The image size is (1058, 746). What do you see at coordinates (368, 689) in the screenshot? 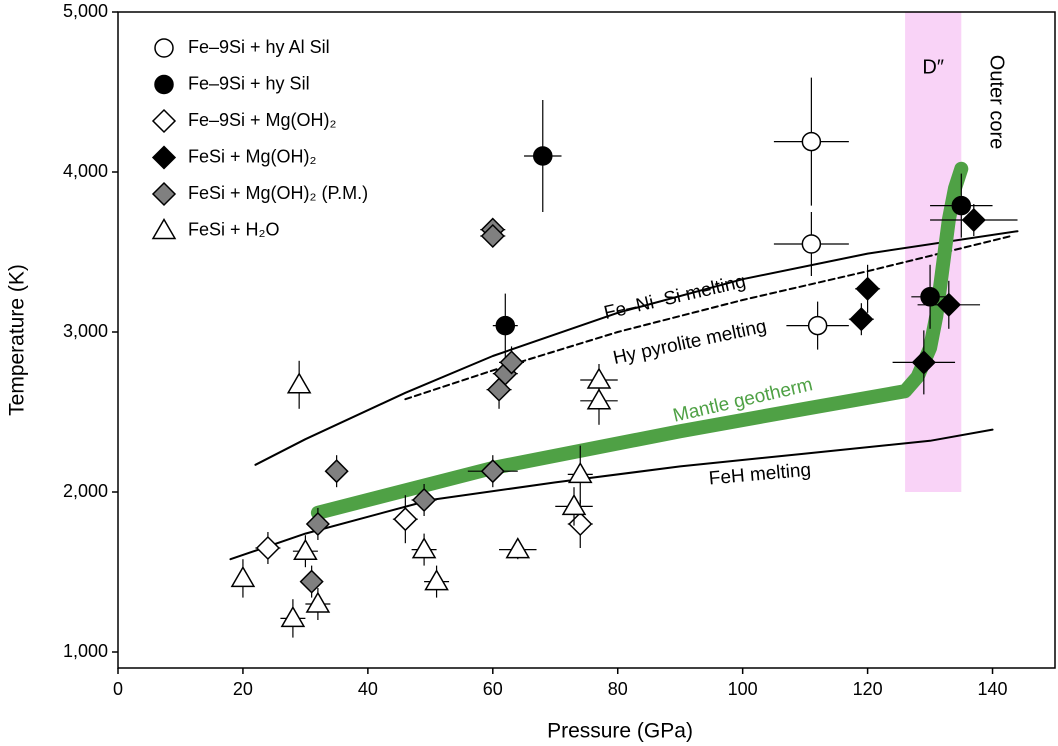
I see `x-tick-label: 40` at bounding box center [368, 689].